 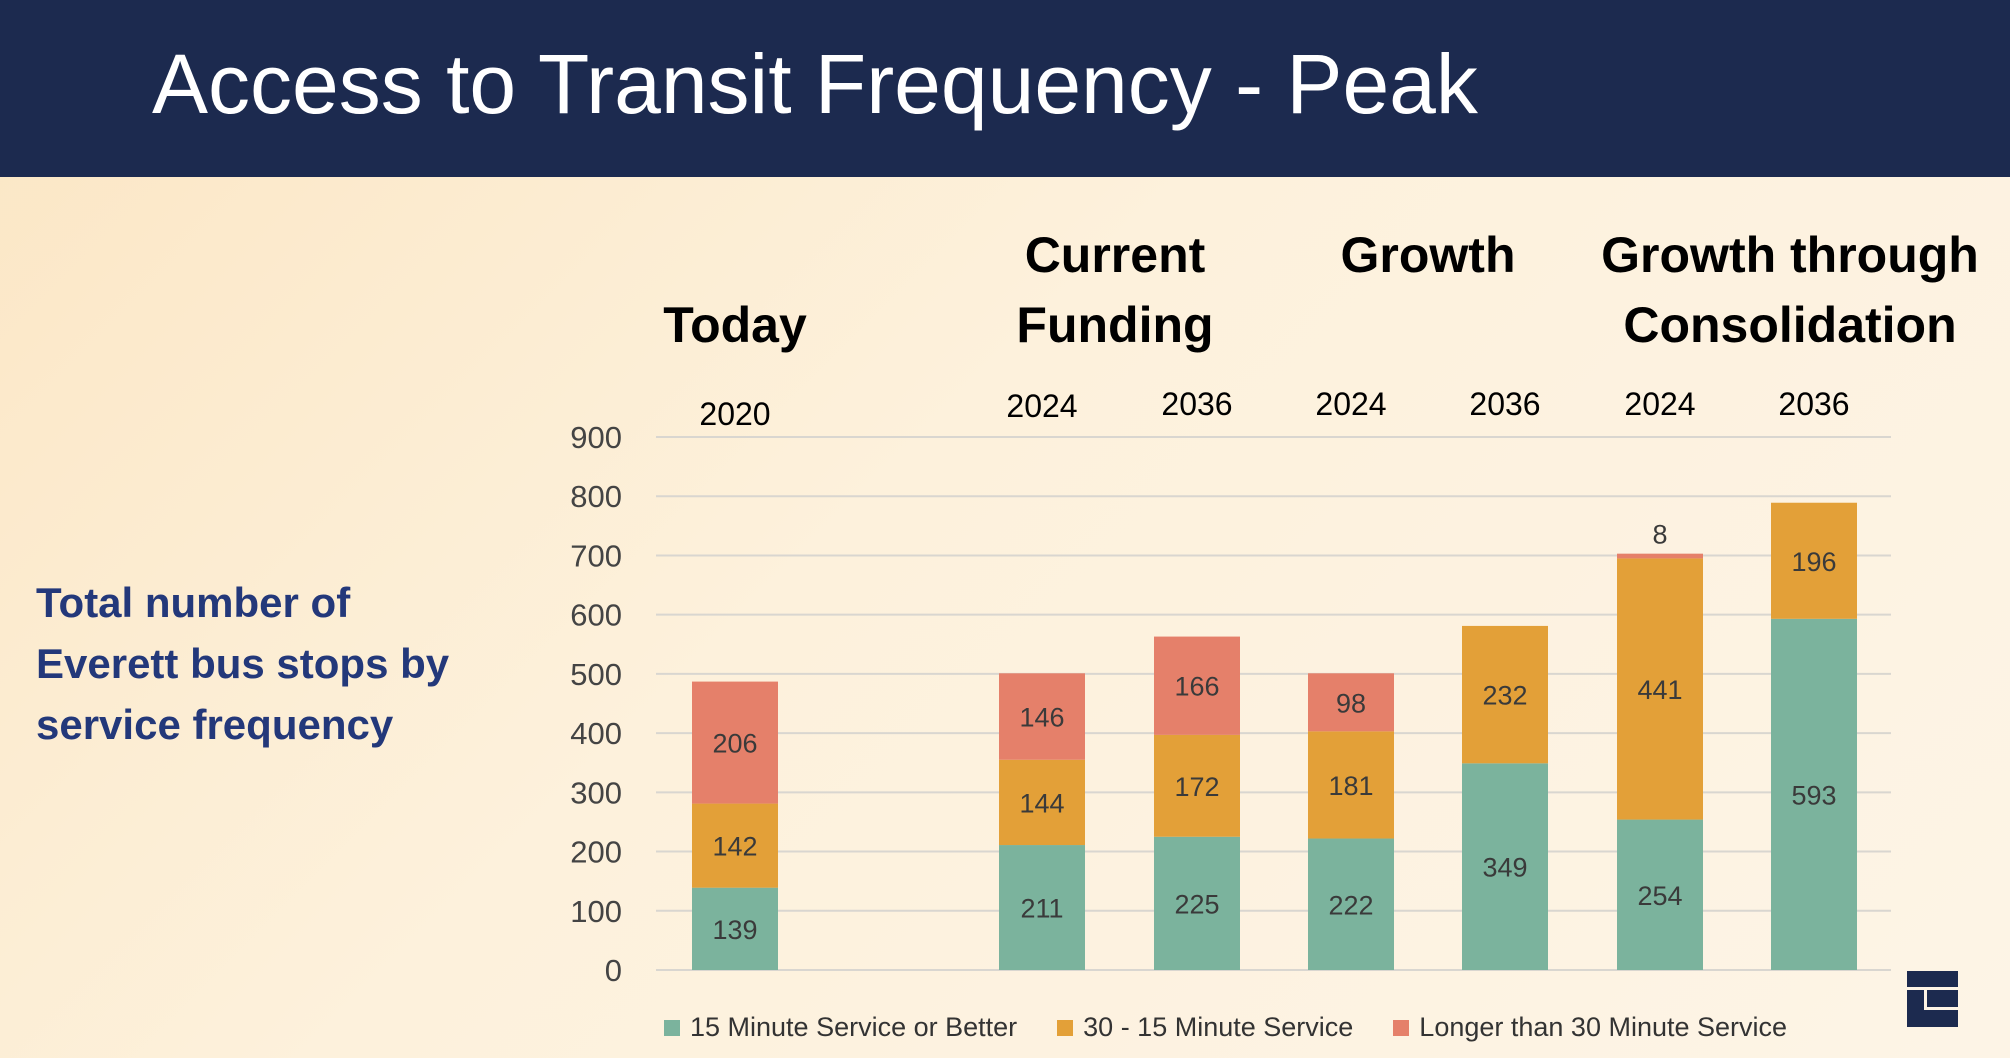 What do you see at coordinates (596, 555) in the screenshot?
I see `y-tick-label: 700` at bounding box center [596, 555].